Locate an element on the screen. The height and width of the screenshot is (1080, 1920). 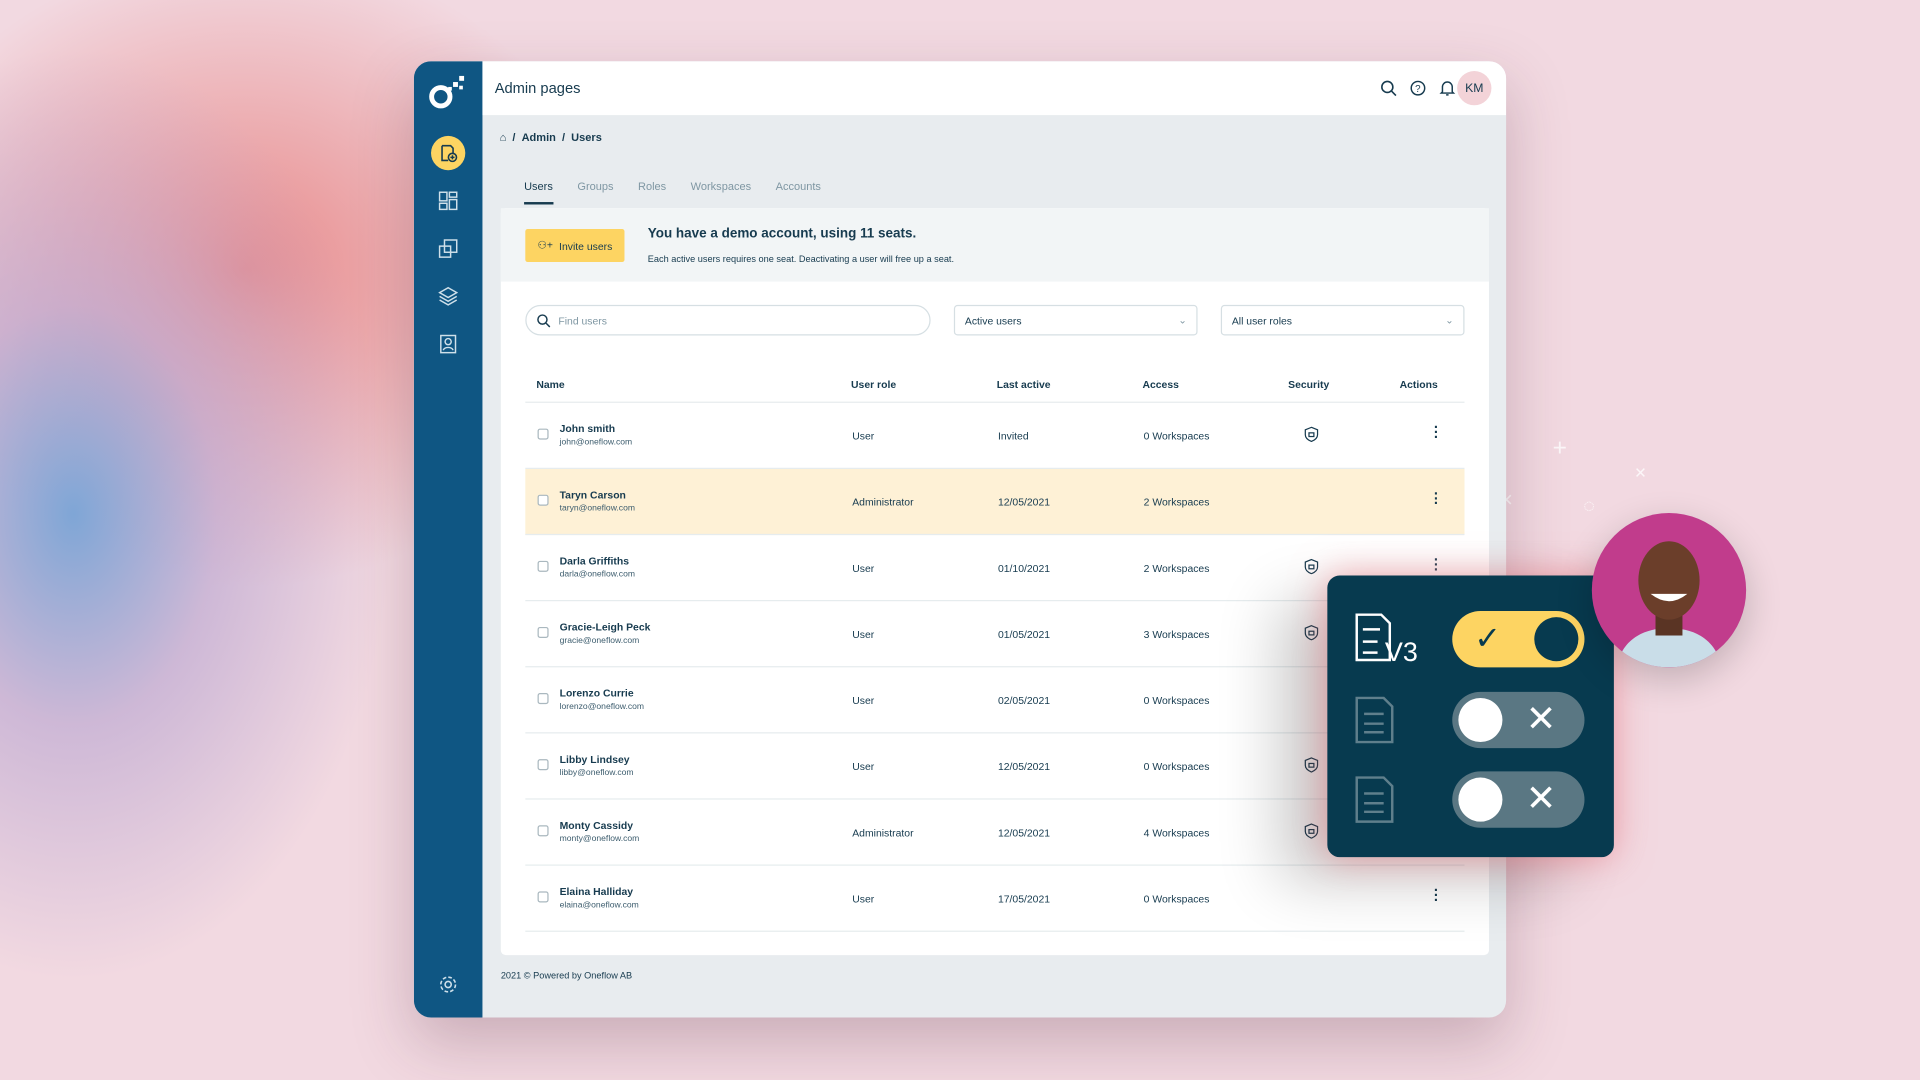
search-input: Find users is located at coordinates (728, 320).